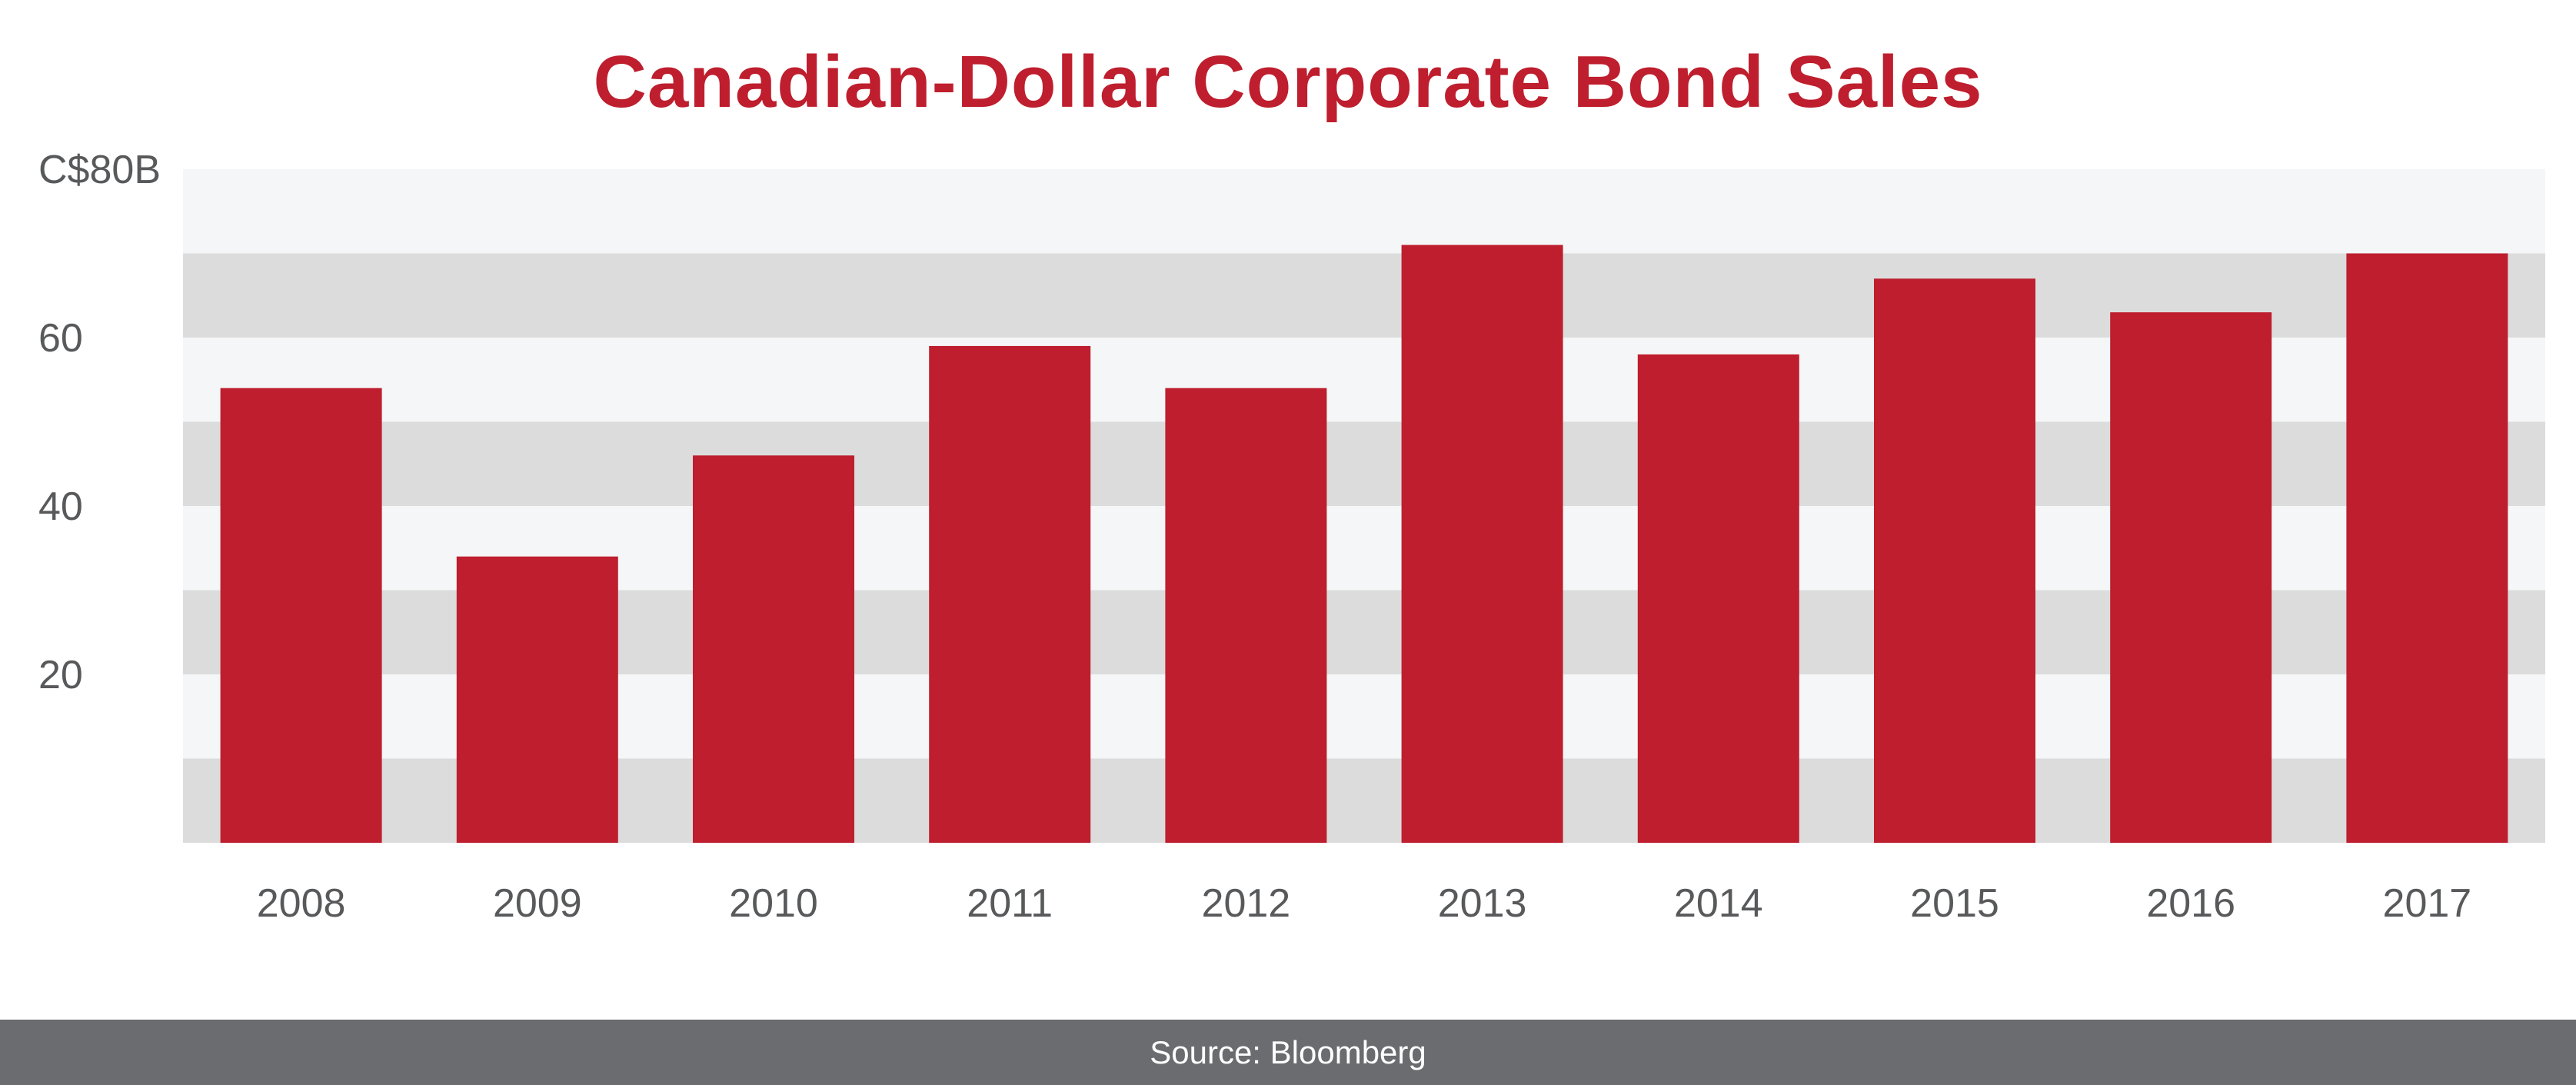 This screenshot has width=2576, height=1085. What do you see at coordinates (1364, 211) in the screenshot?
I see `grid-band` at bounding box center [1364, 211].